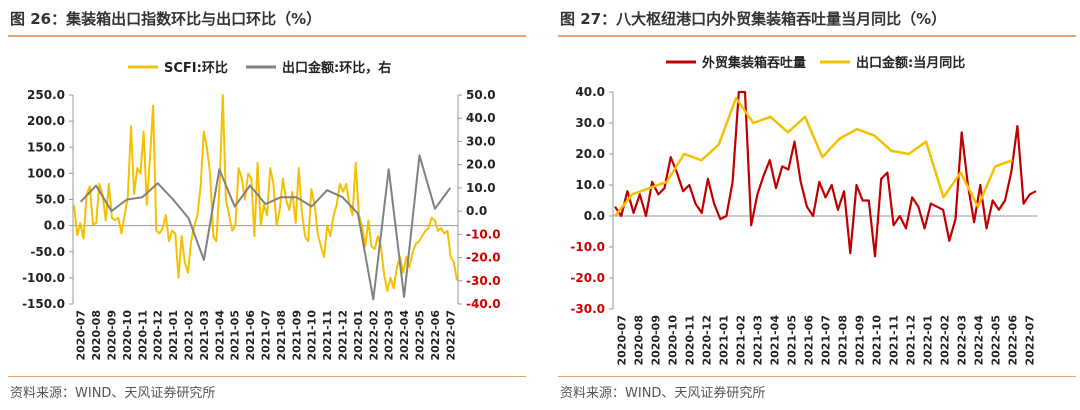 Image resolution: width=1080 pixels, height=410 pixels. What do you see at coordinates (265, 227) in the screenshot?
I see `series-line-export` at bounding box center [265, 227].